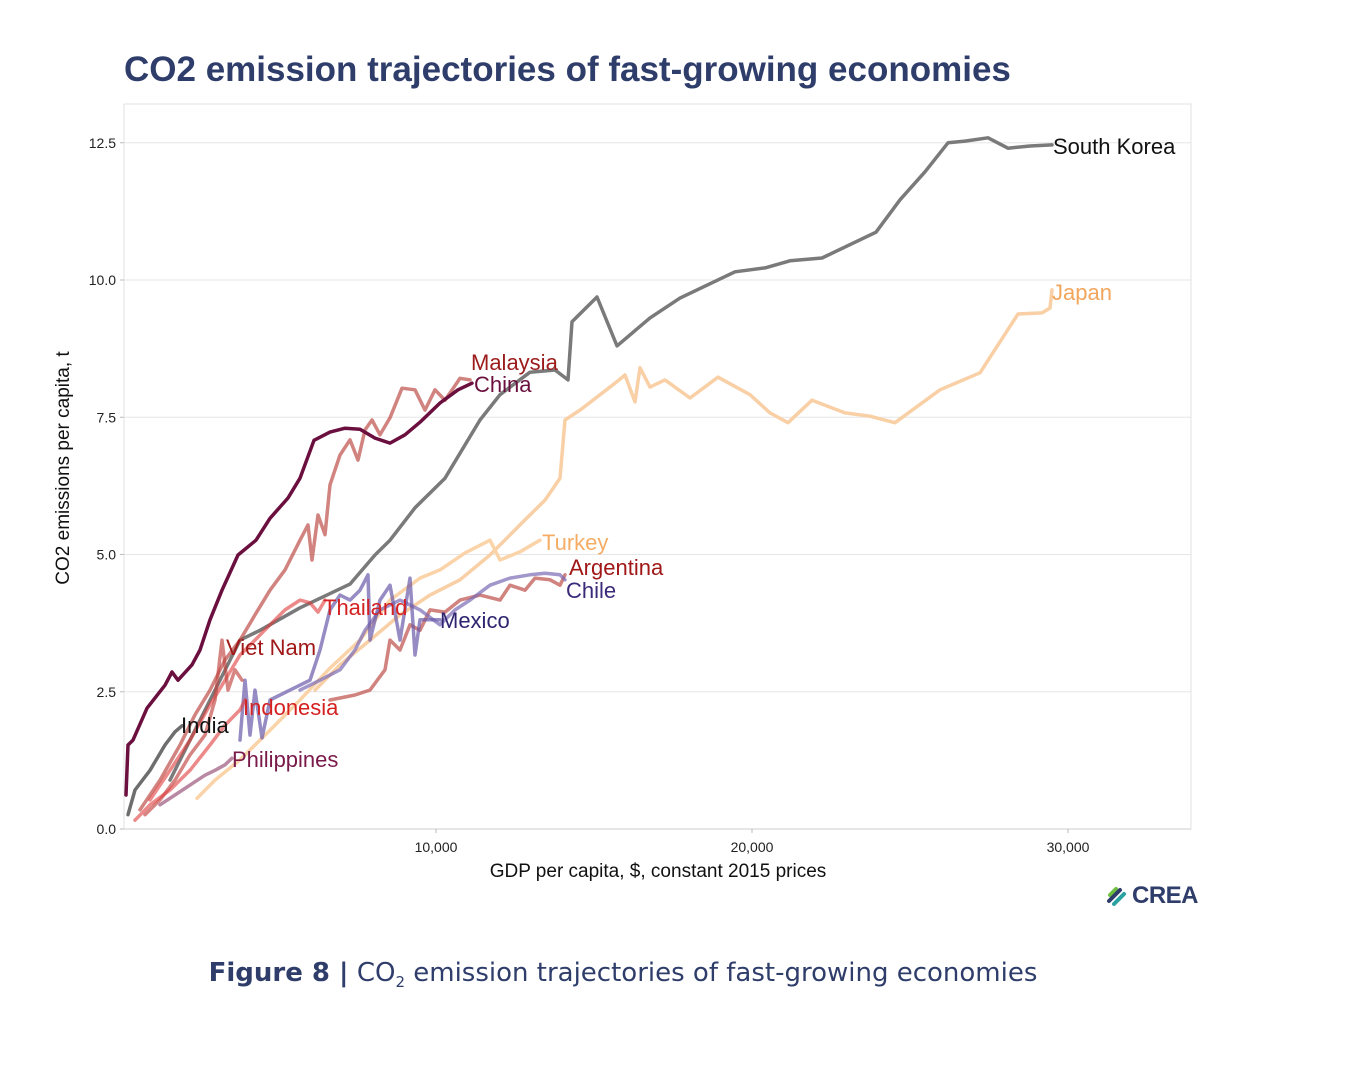  I want to click on crea-logo: CREA, so click(1152, 896).